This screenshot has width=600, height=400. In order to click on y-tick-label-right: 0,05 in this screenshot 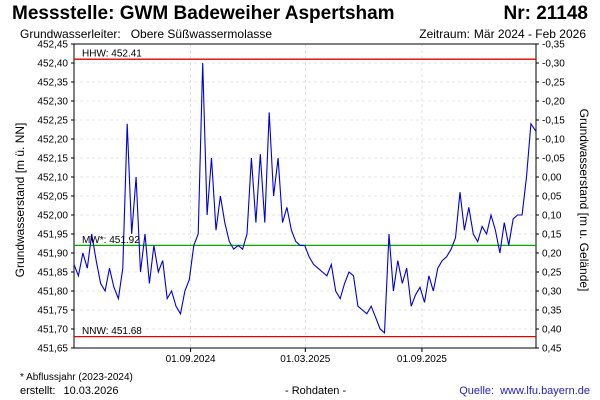, I will do `click(552, 197)`.